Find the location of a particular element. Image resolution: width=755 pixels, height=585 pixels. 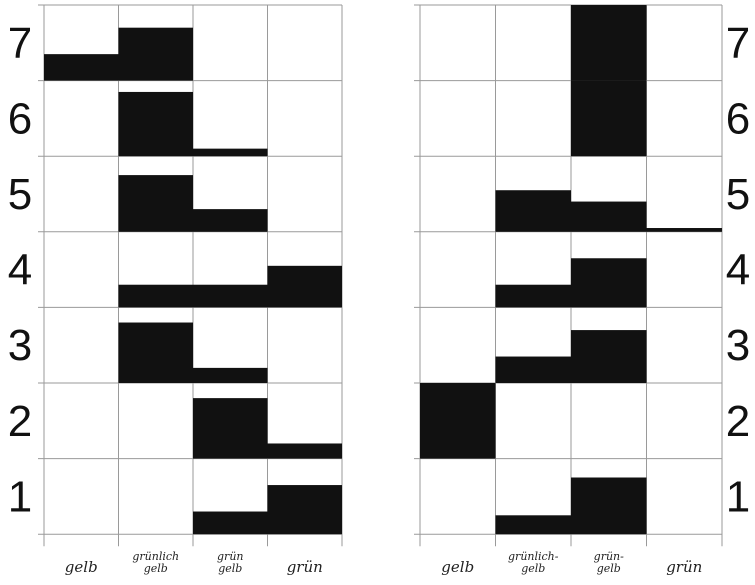

row-label-left-4: 4 is located at coordinates (20, 270).